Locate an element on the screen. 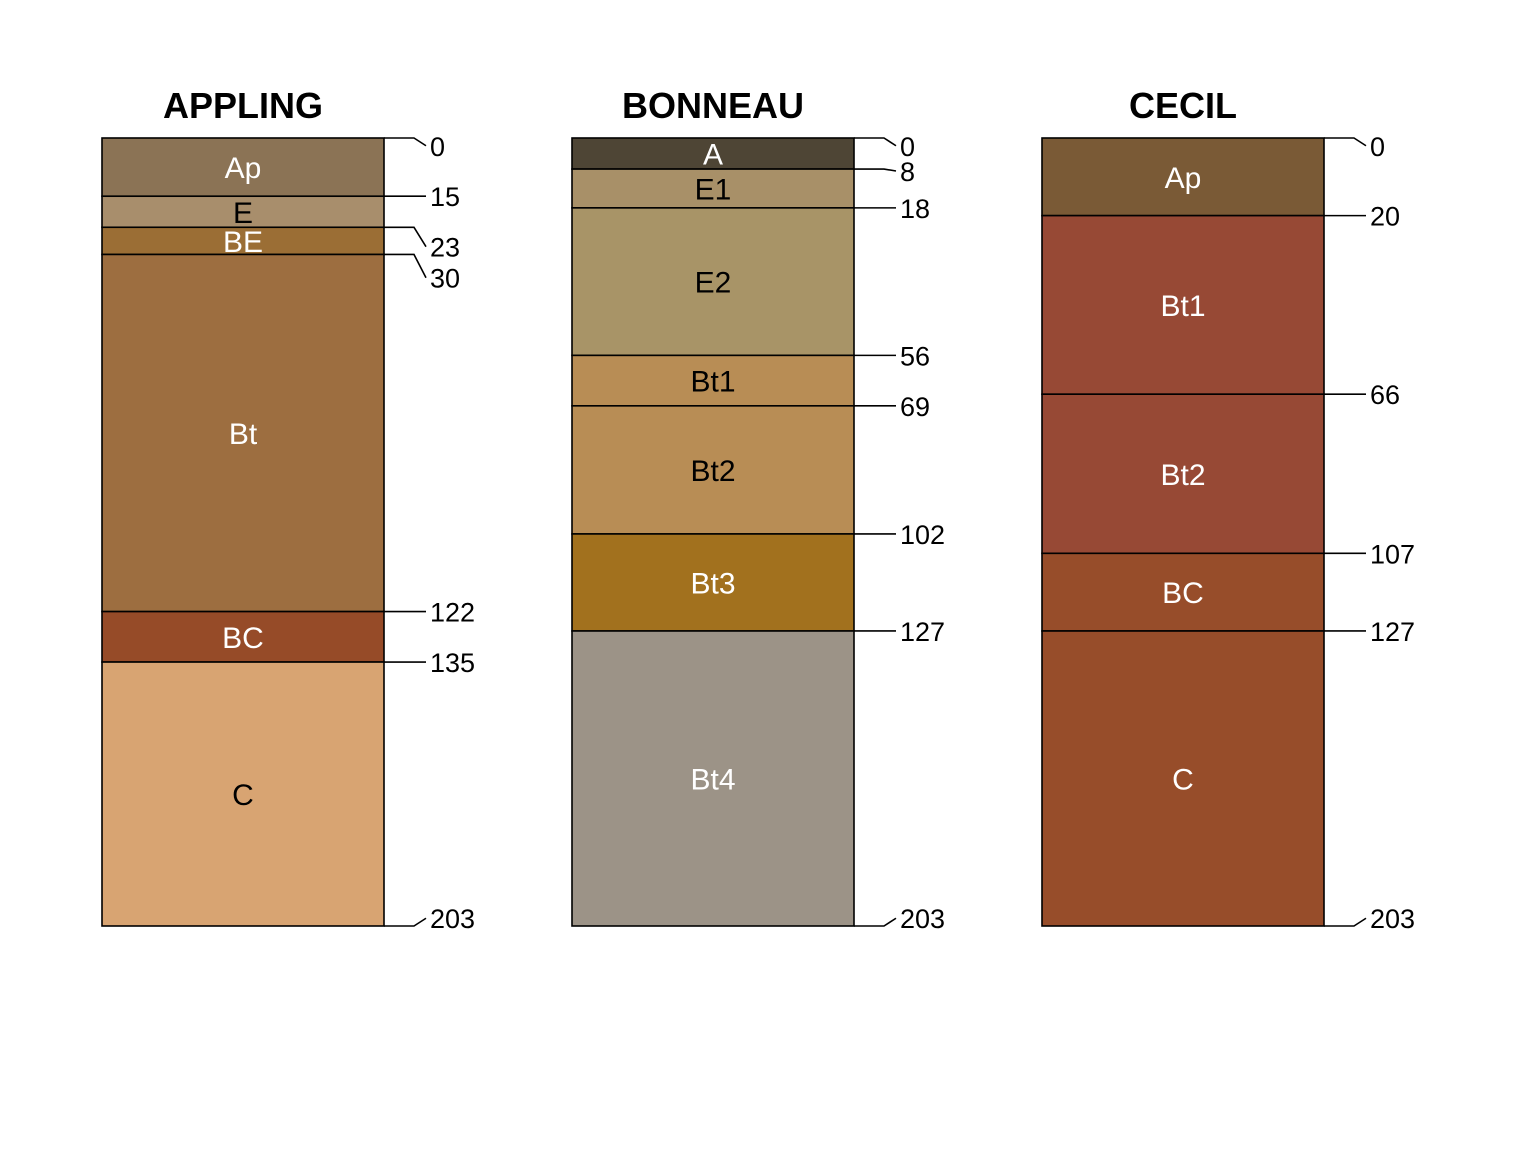 The image size is (1536, 1152). horizon-bt is located at coordinates (243, 433).